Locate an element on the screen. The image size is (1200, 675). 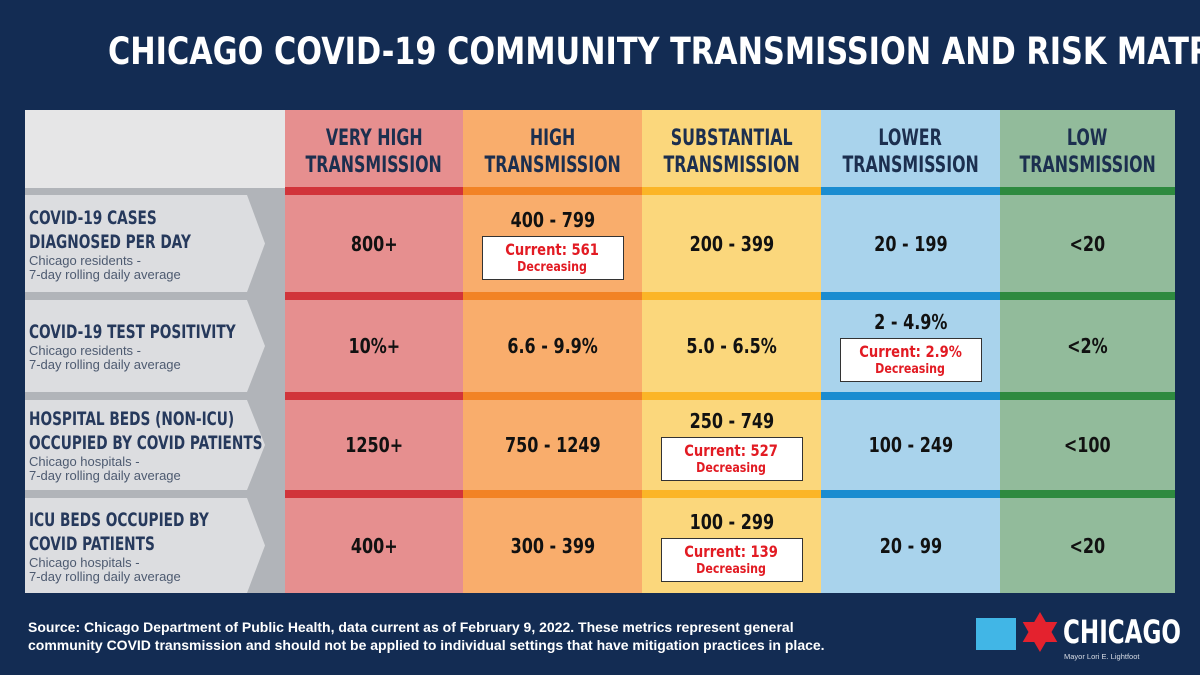
matrix-cell: <2% is located at coordinates (1087, 346).